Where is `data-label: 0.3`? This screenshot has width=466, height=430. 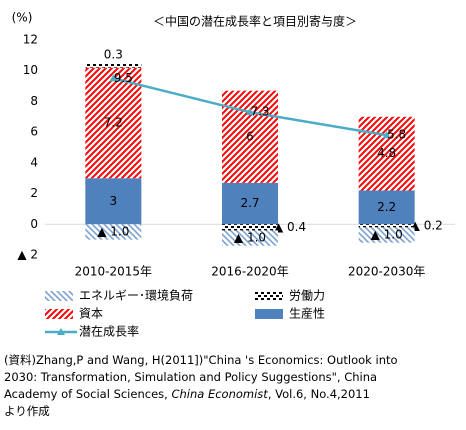 data-label: 0.3 is located at coordinates (113, 55).